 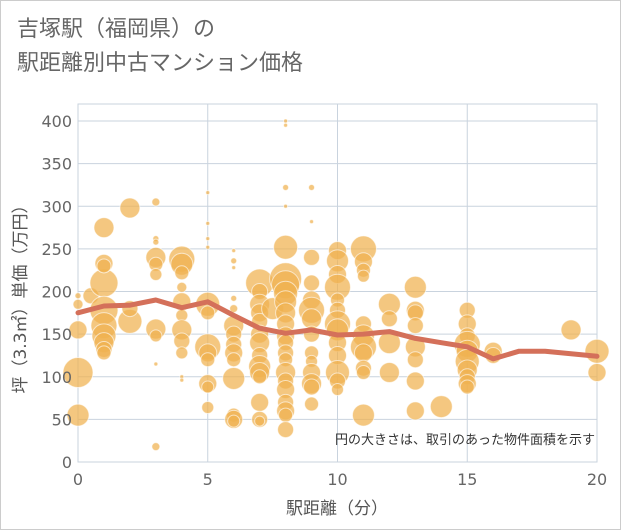 What do you see at coordinates (56, 377) in the screenshot?
I see `y-tick-label: 100` at bounding box center [56, 377].